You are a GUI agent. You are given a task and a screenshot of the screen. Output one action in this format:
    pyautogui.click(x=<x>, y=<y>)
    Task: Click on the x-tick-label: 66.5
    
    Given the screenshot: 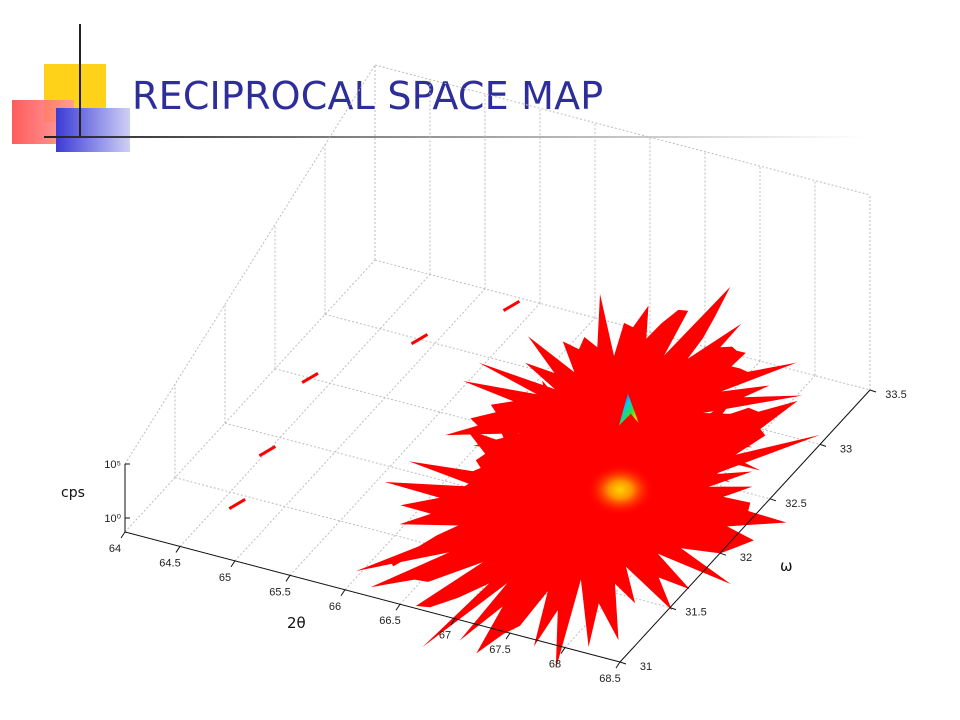 What is the action you would take?
    pyautogui.click(x=389, y=621)
    